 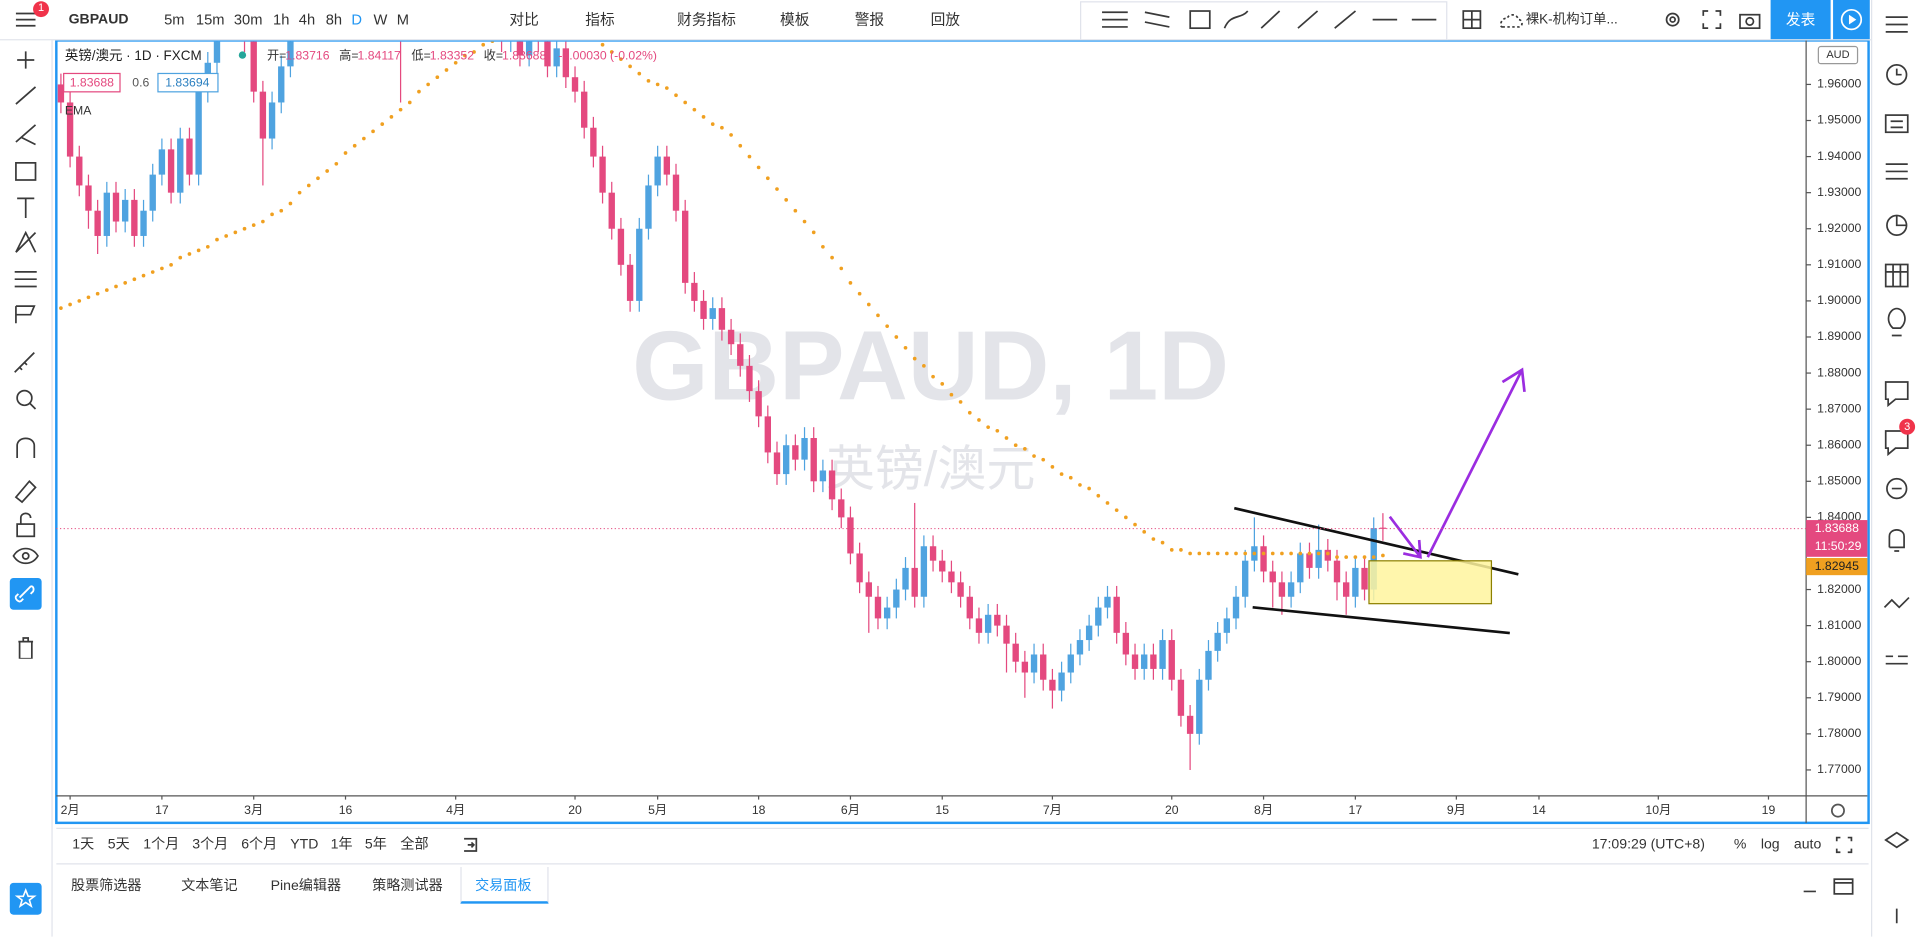 I want to click on goto-date-icon, so click(x=470, y=845).